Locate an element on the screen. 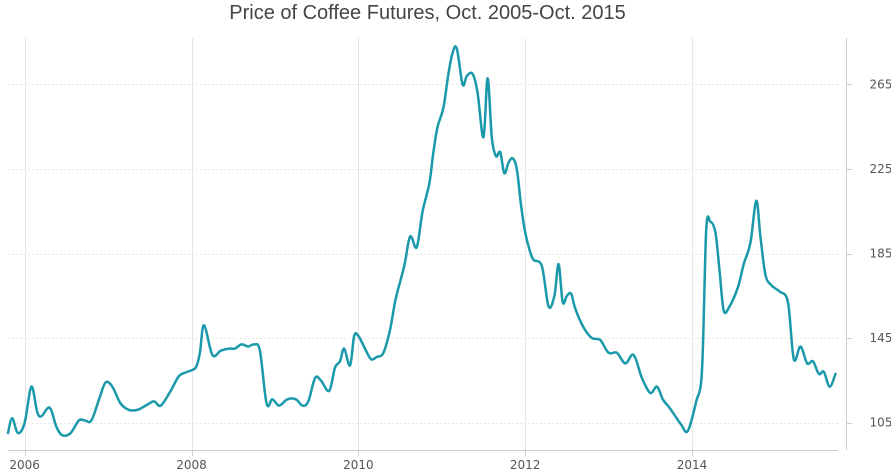  y-tick-label: 105 is located at coordinates (880, 423).